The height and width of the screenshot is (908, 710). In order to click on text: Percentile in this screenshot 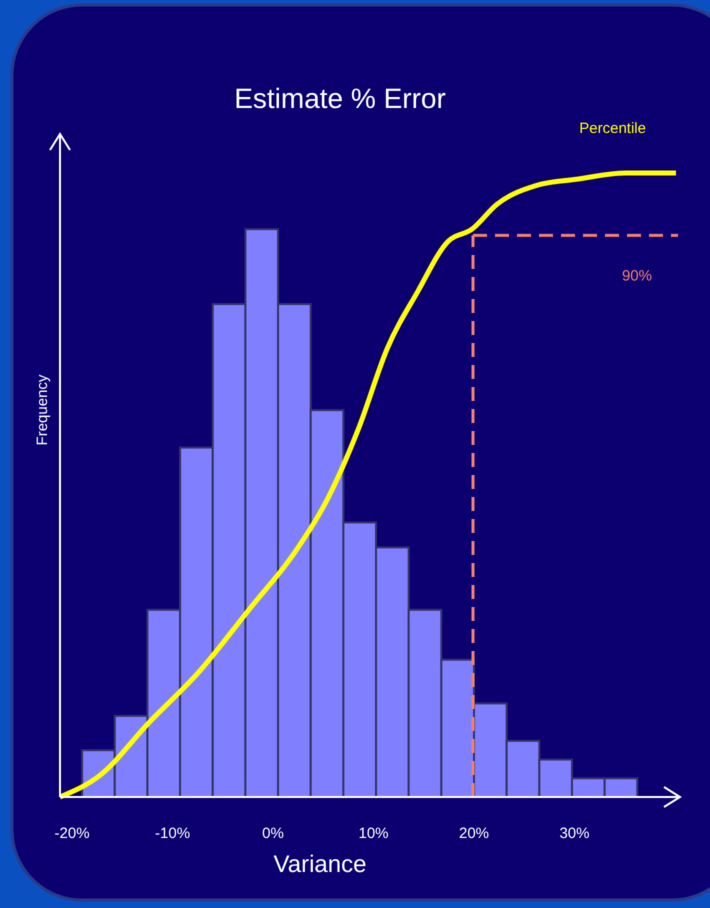, I will do `click(612, 128)`.